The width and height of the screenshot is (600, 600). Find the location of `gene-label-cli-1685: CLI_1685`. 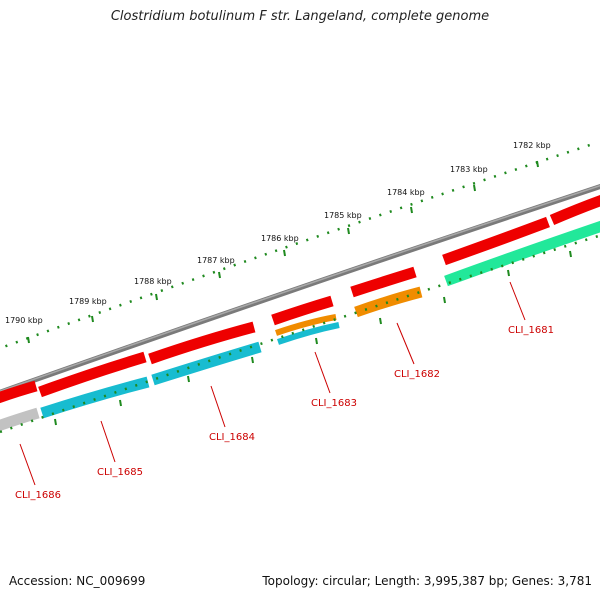

gene-label-cli-1685: CLI_1685 is located at coordinates (120, 472).